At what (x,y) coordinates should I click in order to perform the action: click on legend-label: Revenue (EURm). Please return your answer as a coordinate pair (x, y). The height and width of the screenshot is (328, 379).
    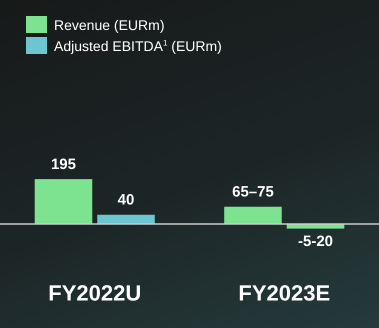
    Looking at the image, I should click on (109, 24).